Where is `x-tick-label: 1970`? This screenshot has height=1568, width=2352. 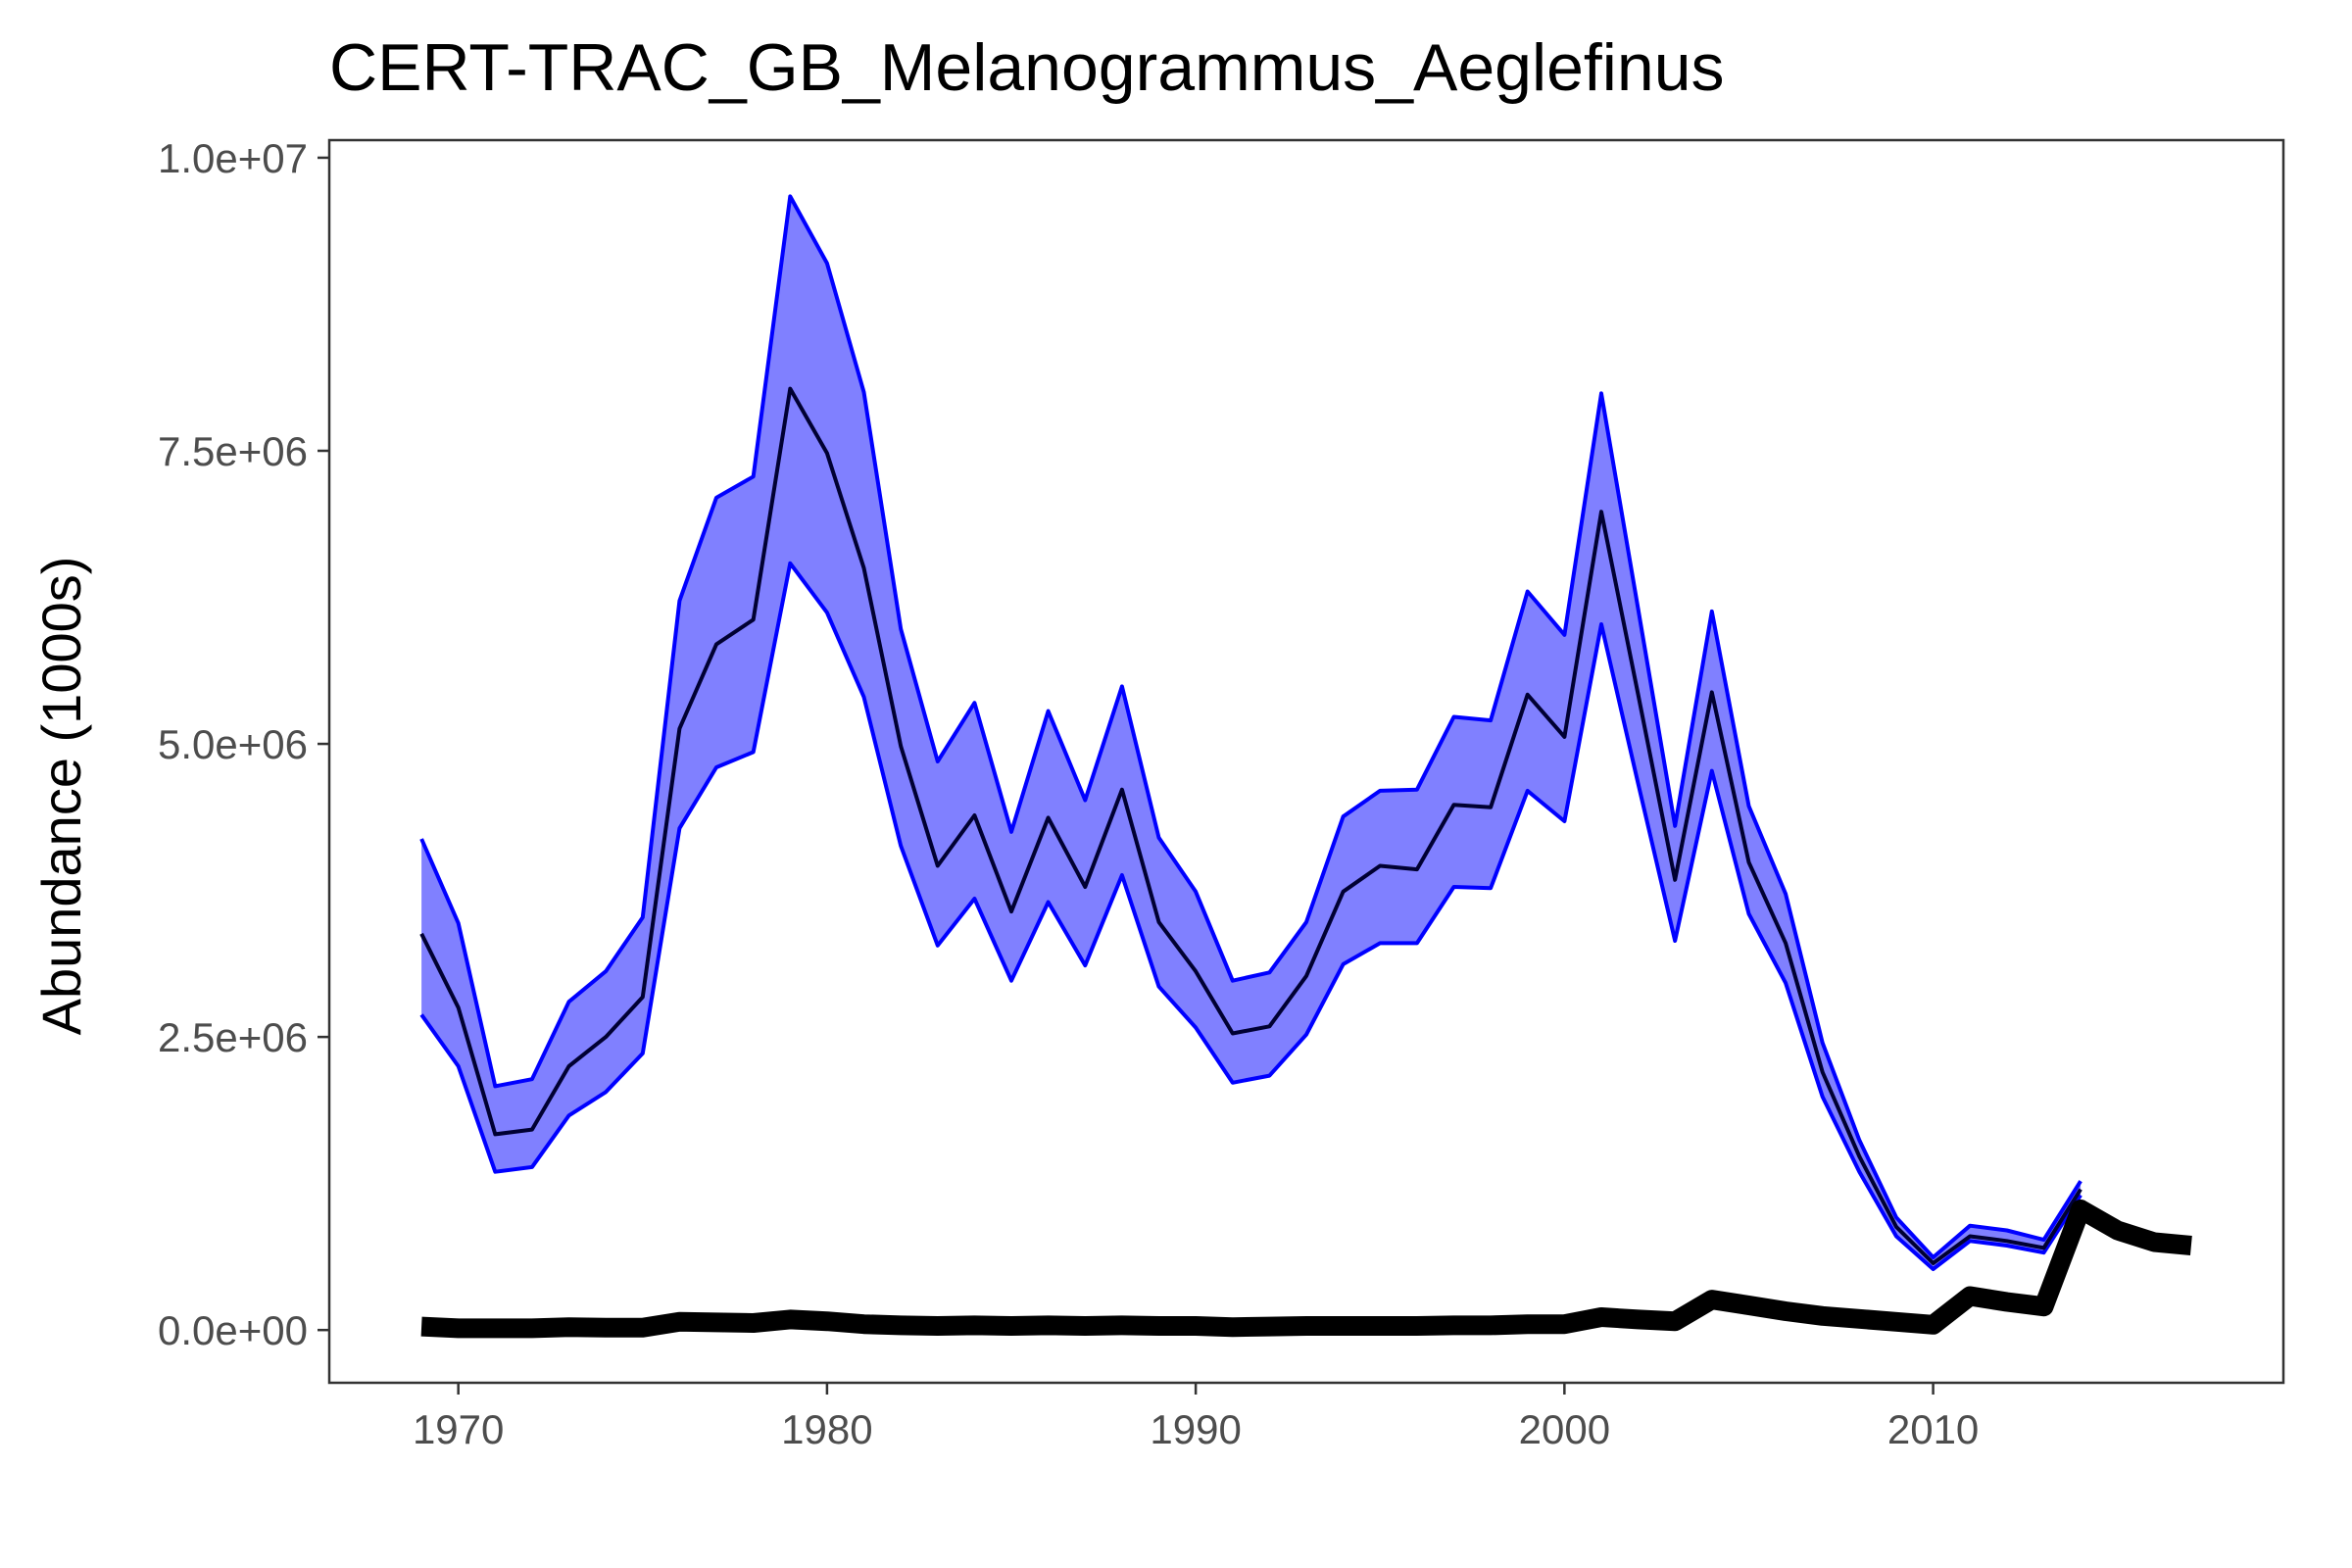 x-tick-label: 1970 is located at coordinates (458, 1429).